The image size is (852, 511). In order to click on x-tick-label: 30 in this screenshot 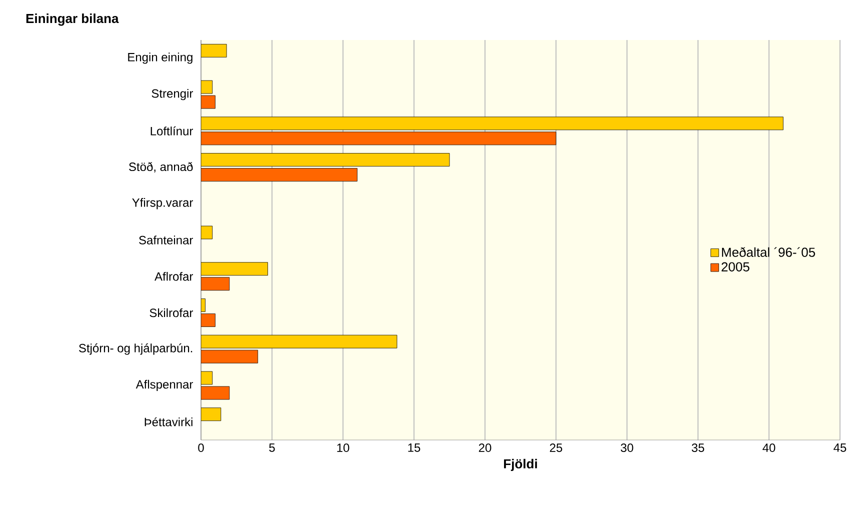, I will do `click(627, 448)`.